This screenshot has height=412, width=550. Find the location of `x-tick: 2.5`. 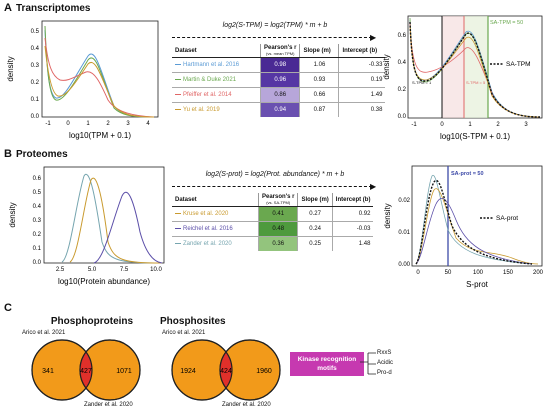

x-tick: 2.5 is located at coordinates (60, 270).